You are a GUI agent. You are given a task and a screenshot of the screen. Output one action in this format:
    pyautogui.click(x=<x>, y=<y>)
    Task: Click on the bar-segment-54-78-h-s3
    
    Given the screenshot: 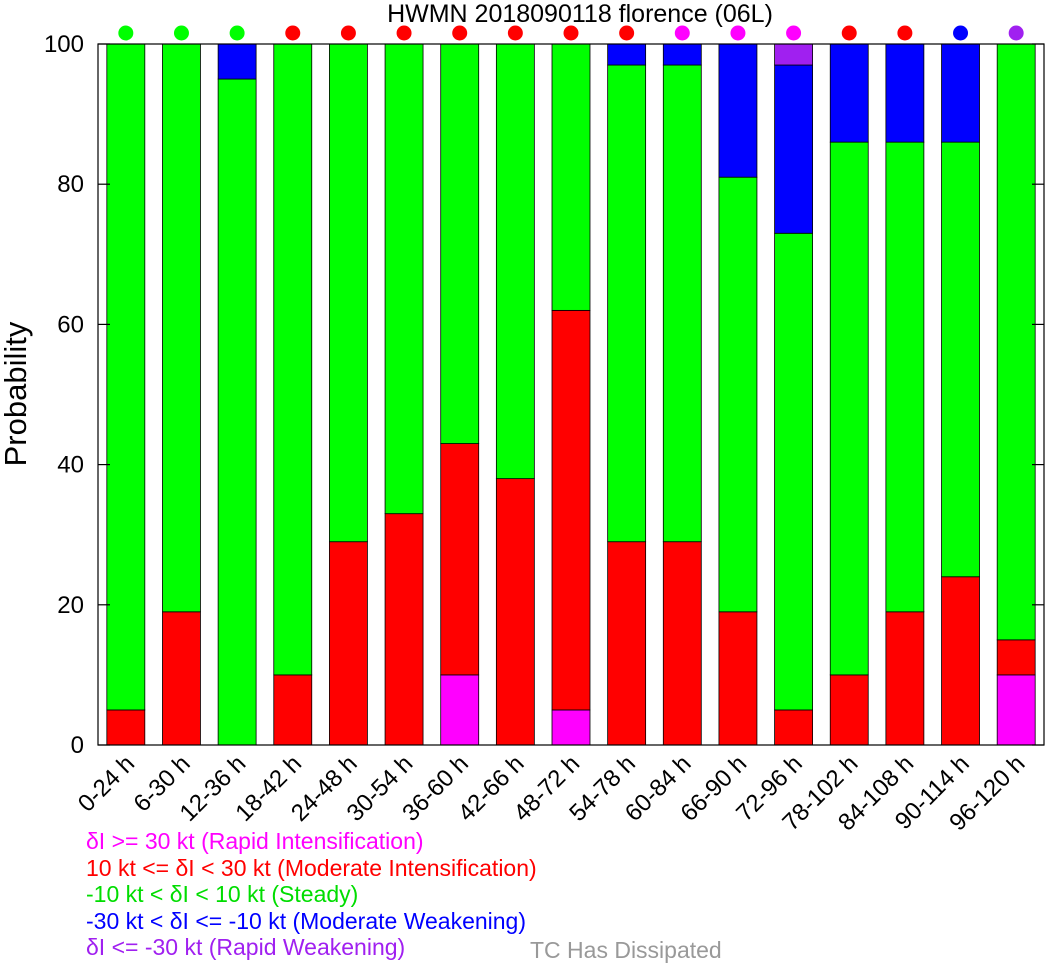 What is the action you would take?
    pyautogui.click(x=627, y=54)
    